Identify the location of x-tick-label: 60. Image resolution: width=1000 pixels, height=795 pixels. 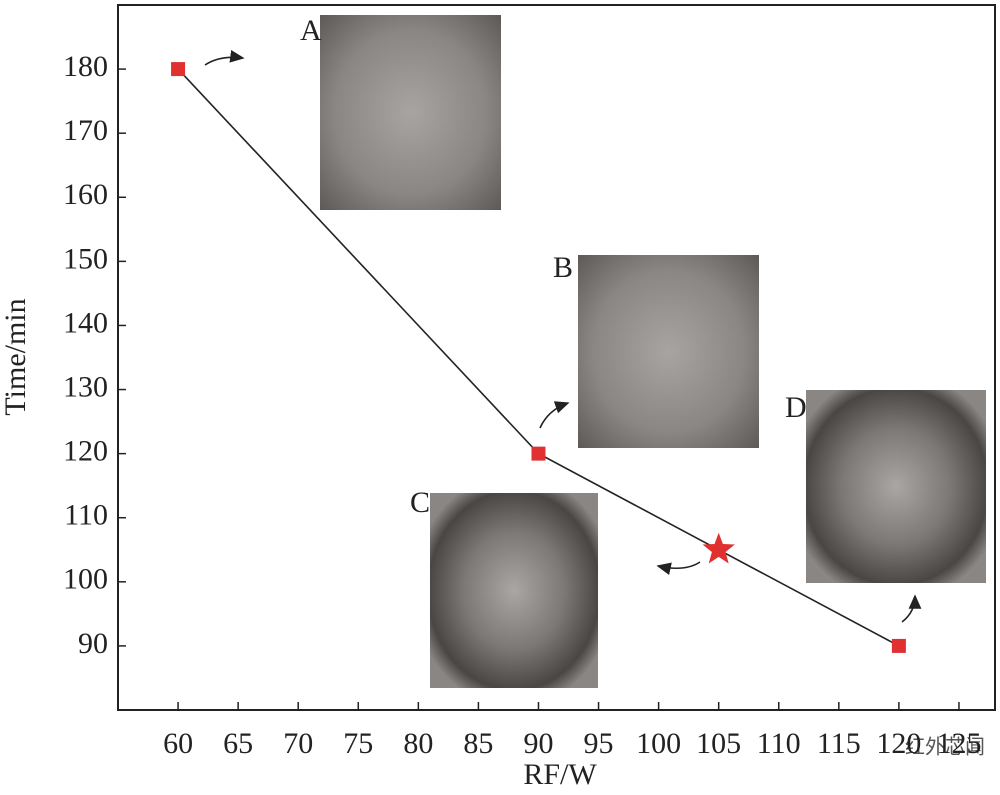
(178, 743).